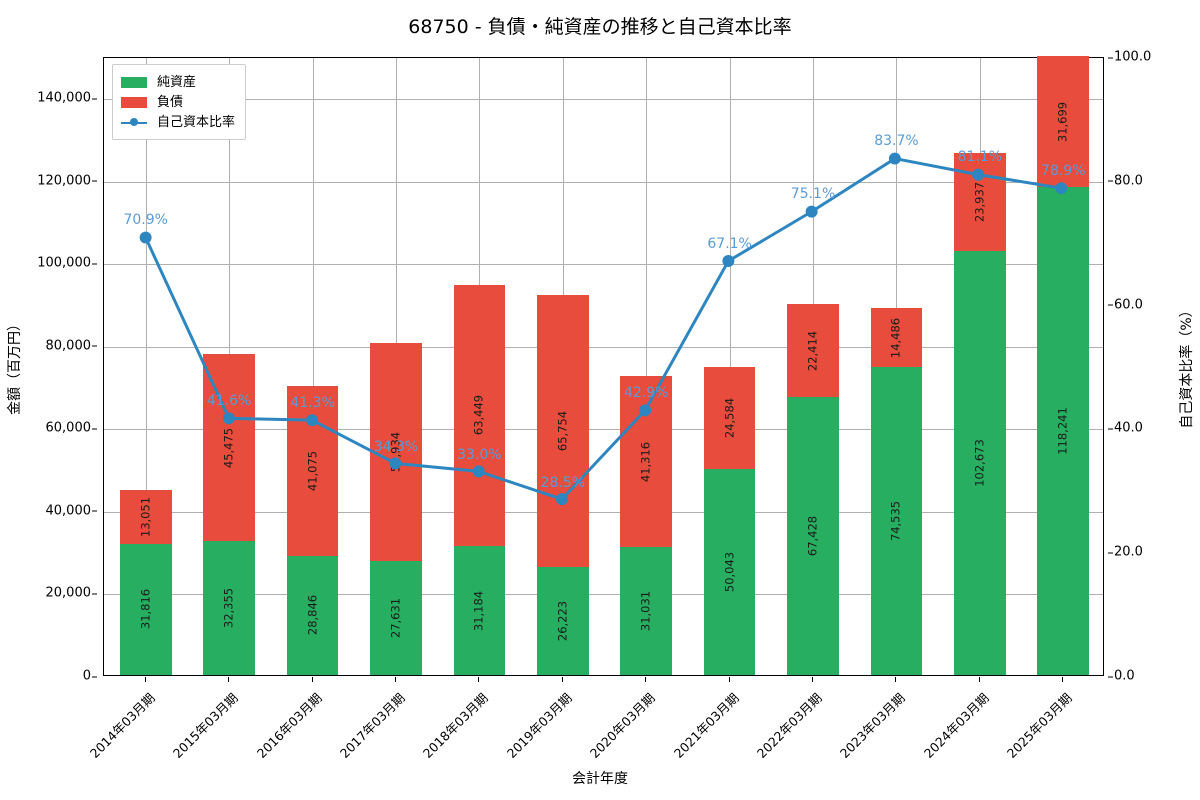  What do you see at coordinates (71, 428) in the screenshot?
I see `y-axis-left-tick-label: 60,000` at bounding box center [71, 428].